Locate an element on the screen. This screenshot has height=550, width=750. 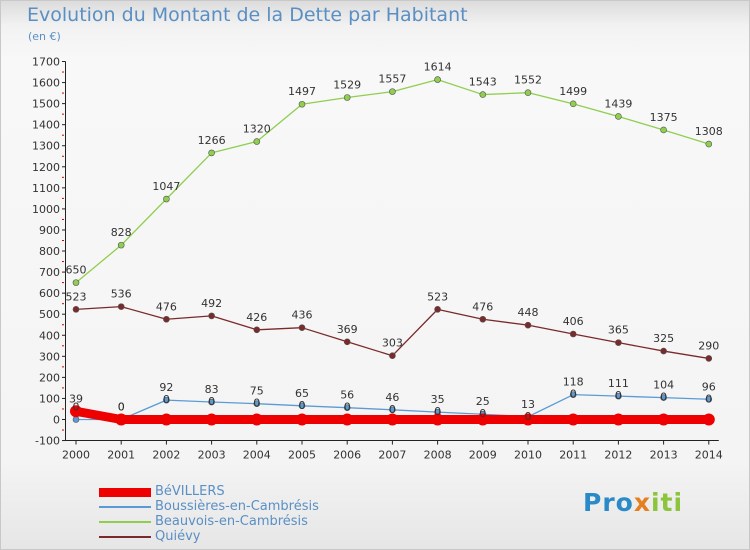
legend-label: Quiévy is located at coordinates (178, 536).